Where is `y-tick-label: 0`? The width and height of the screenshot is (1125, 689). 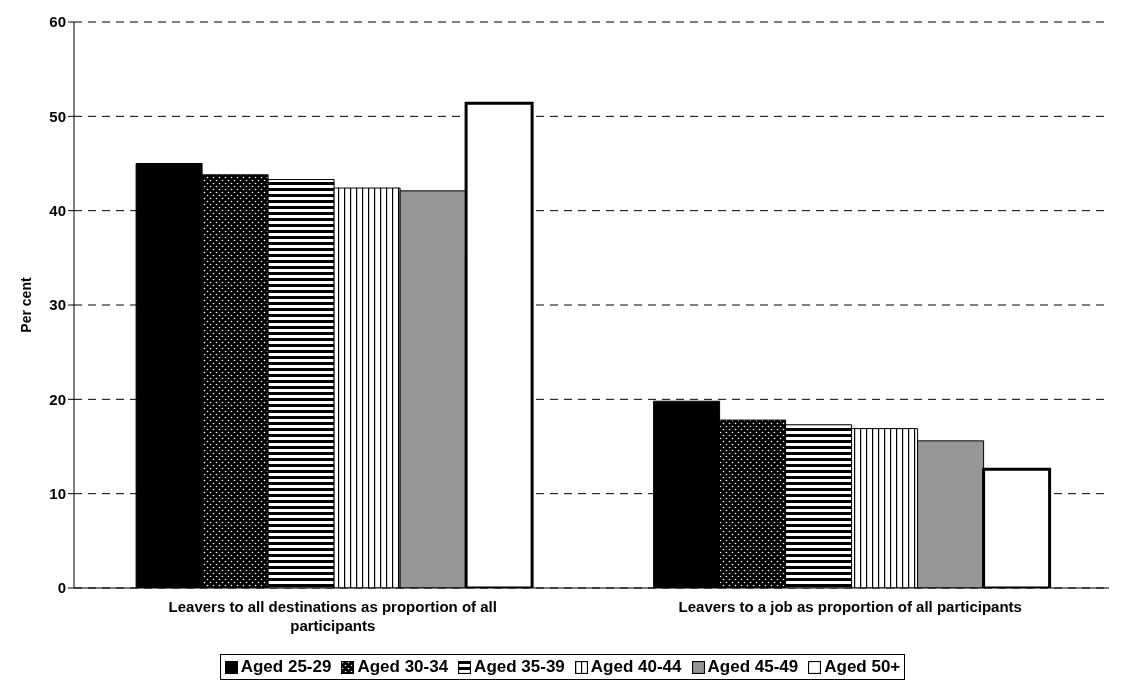 y-tick-label: 0 is located at coordinates (61, 588).